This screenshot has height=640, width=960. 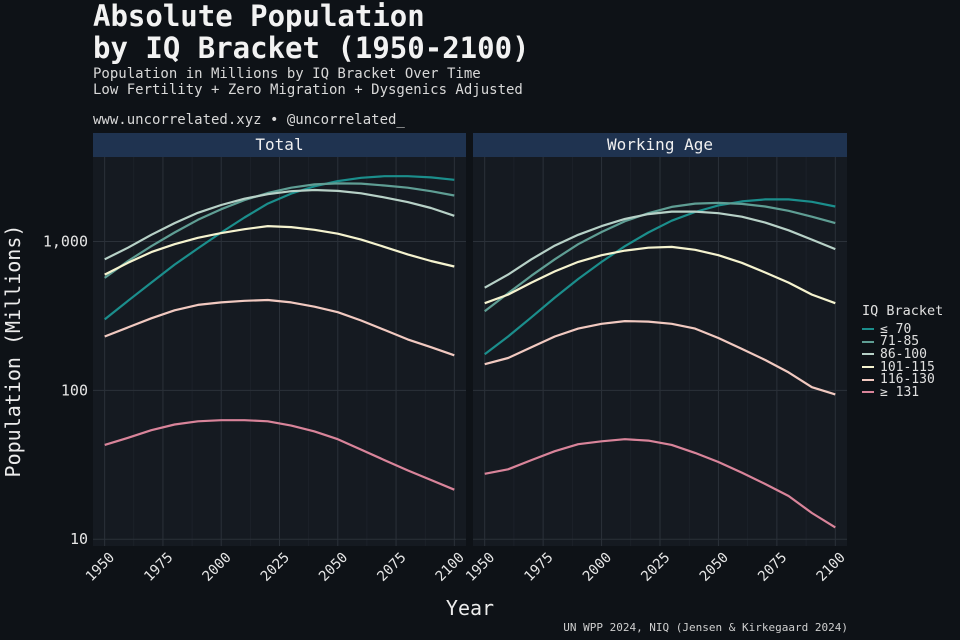 I want to click on legend-item: 71-85, so click(x=902, y=342).